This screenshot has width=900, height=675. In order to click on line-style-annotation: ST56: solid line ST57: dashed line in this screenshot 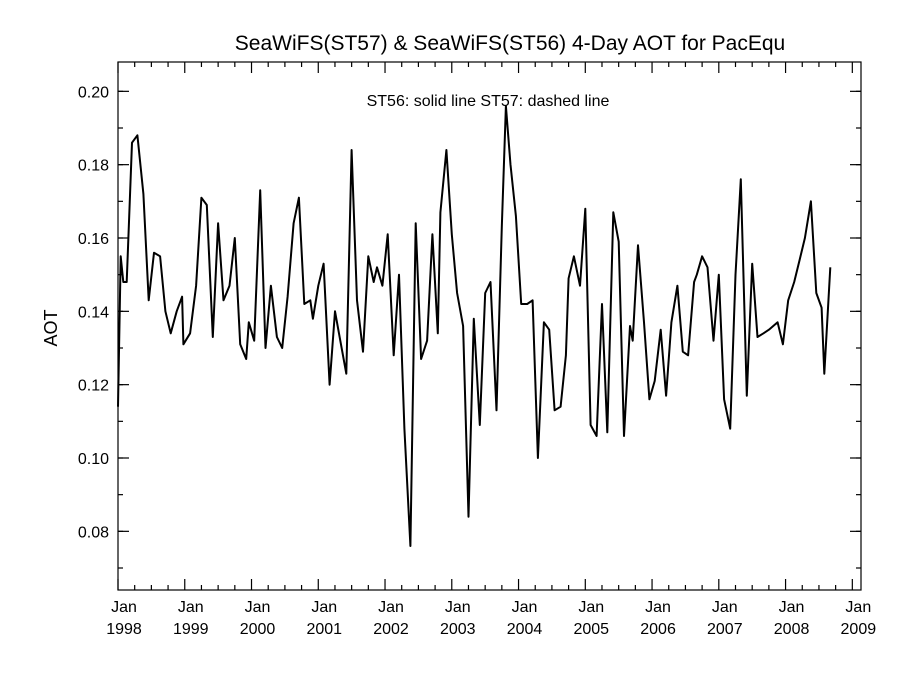, I will do `click(488, 101)`.